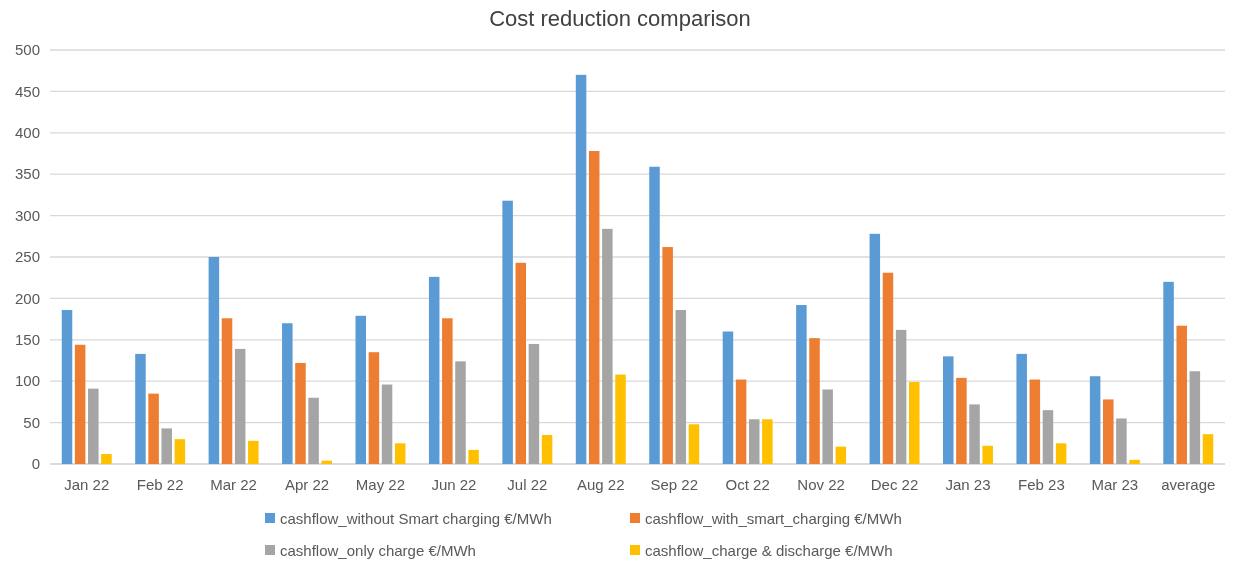  I want to click on y-tick-label: 400, so click(27, 133).